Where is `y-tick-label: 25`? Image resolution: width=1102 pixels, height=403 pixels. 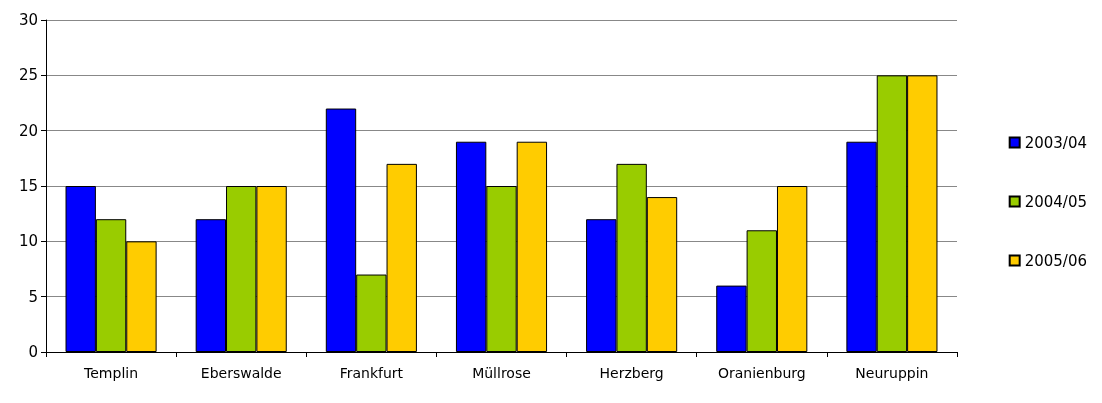
y-tick-label: 25 is located at coordinates (28, 75).